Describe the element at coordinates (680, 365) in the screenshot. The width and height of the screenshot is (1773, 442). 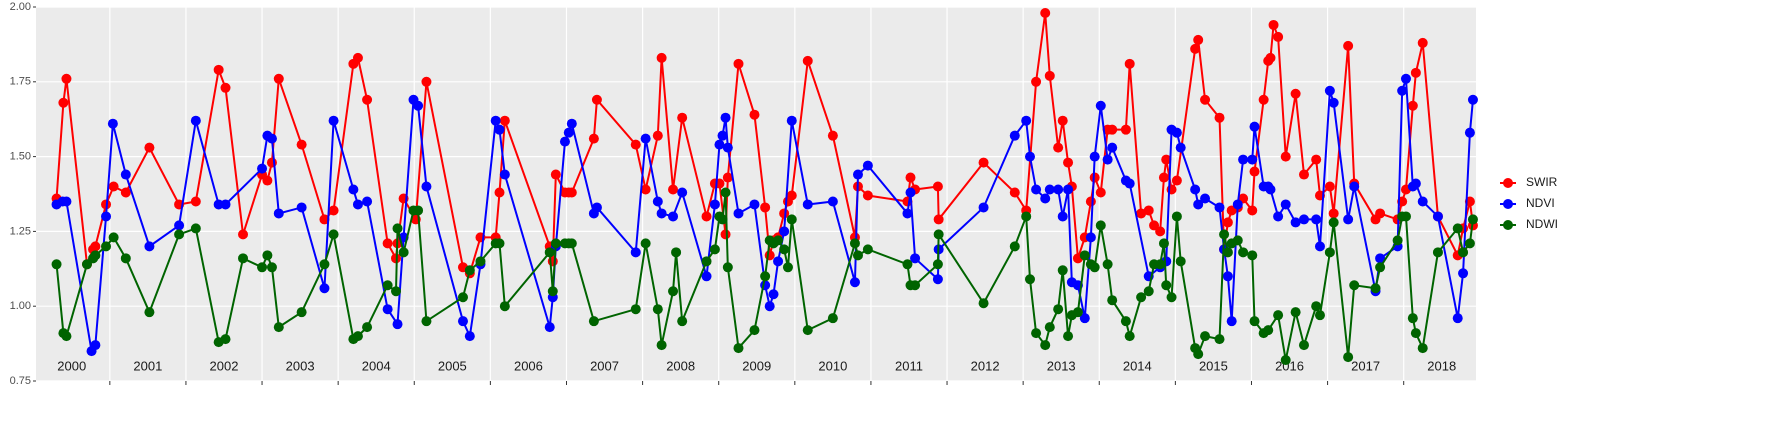
I see `year-label: 2008` at that location.